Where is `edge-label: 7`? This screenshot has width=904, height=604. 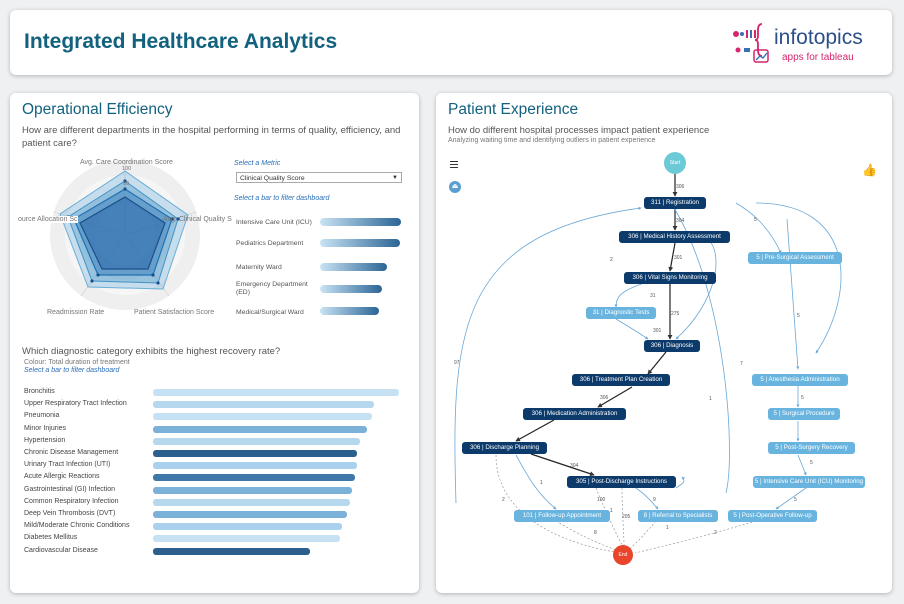
edge-label: 7 is located at coordinates (741, 364).